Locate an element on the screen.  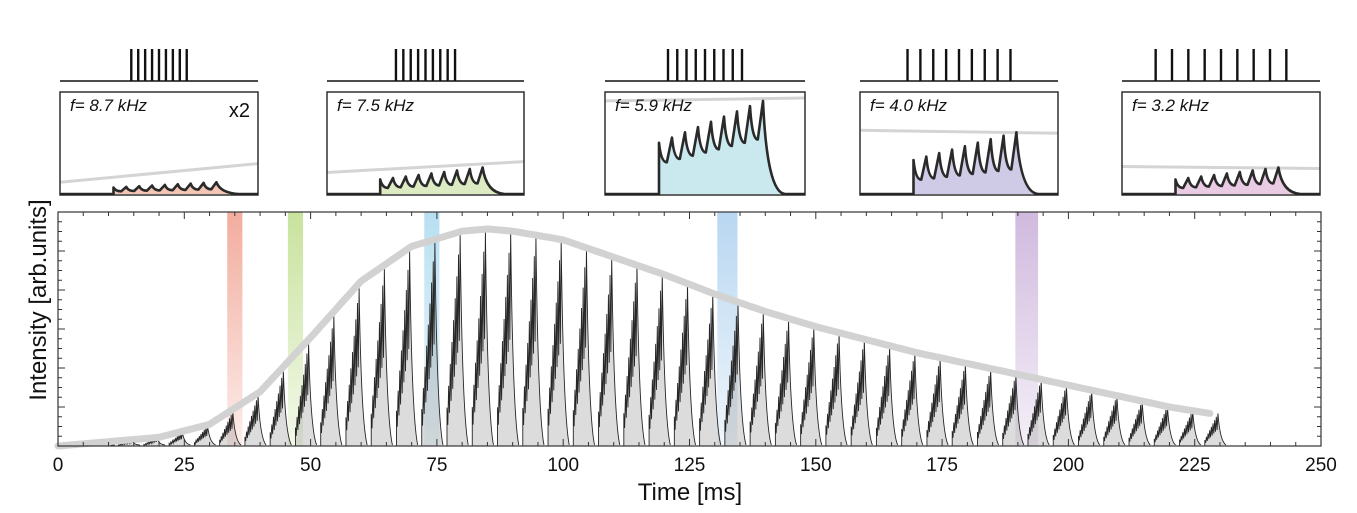
x-tick-label: 75 is located at coordinates (436, 465).